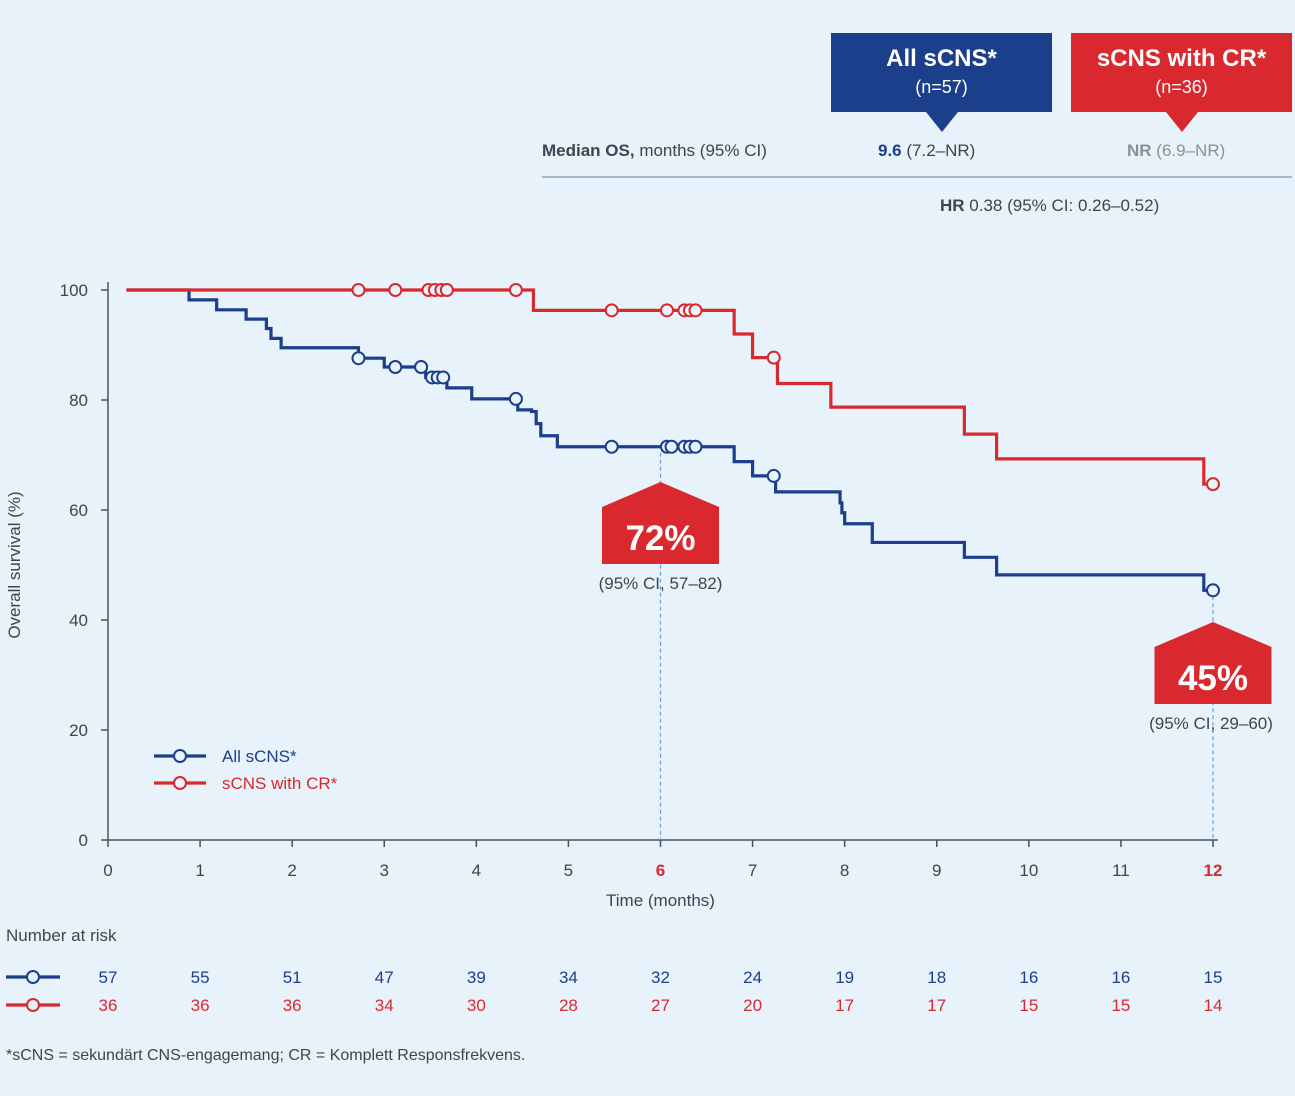  Describe the element at coordinates (660, 538) in the screenshot. I see `percent-badge-value: 72%` at that location.